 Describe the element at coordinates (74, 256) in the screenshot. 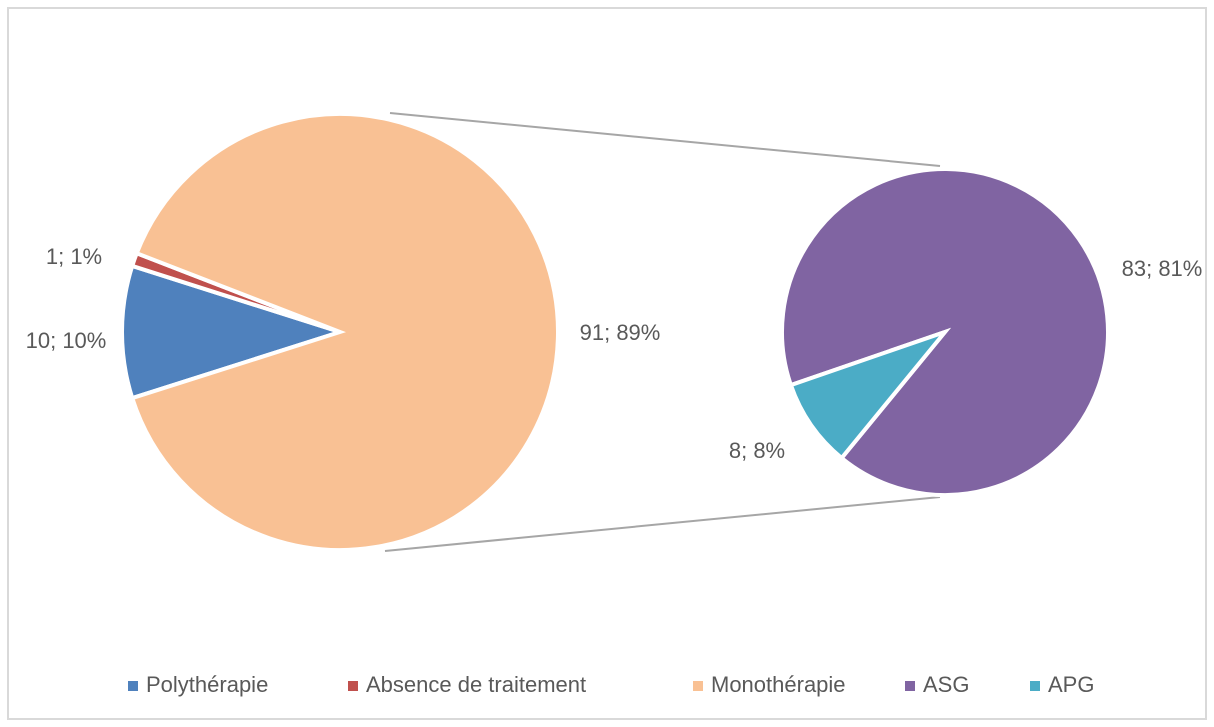

I see `data-label: 1; 1%` at that location.